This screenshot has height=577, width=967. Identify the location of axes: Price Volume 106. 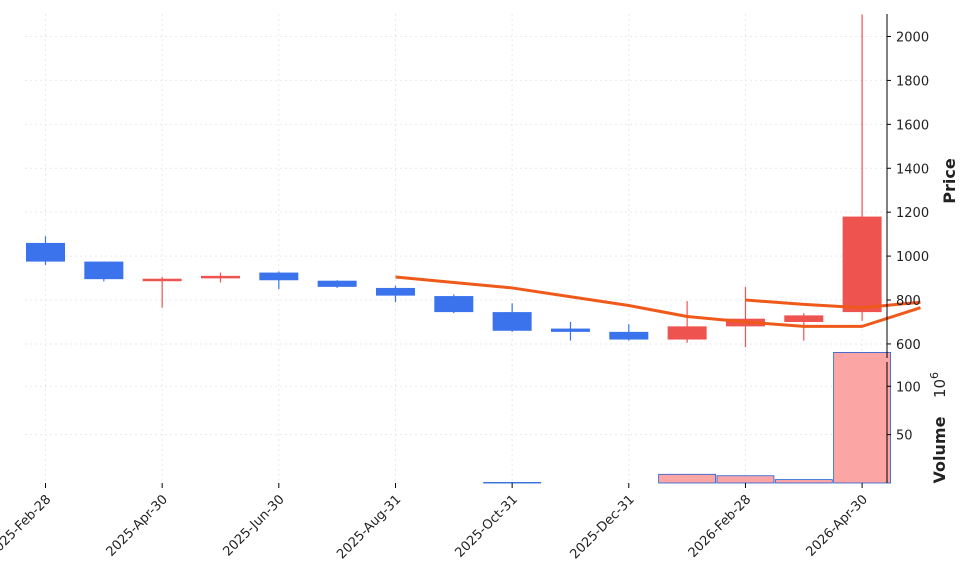
(922, 248).